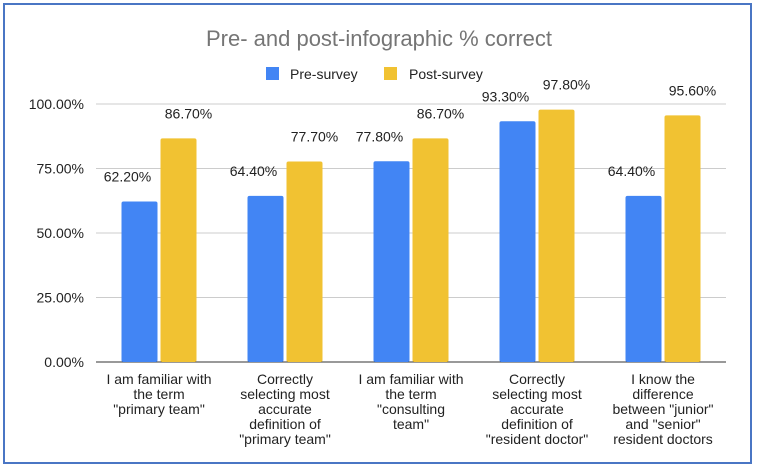  What do you see at coordinates (379, 38) in the screenshot?
I see `chart-title: Pre- and post-infographic % correct` at bounding box center [379, 38].